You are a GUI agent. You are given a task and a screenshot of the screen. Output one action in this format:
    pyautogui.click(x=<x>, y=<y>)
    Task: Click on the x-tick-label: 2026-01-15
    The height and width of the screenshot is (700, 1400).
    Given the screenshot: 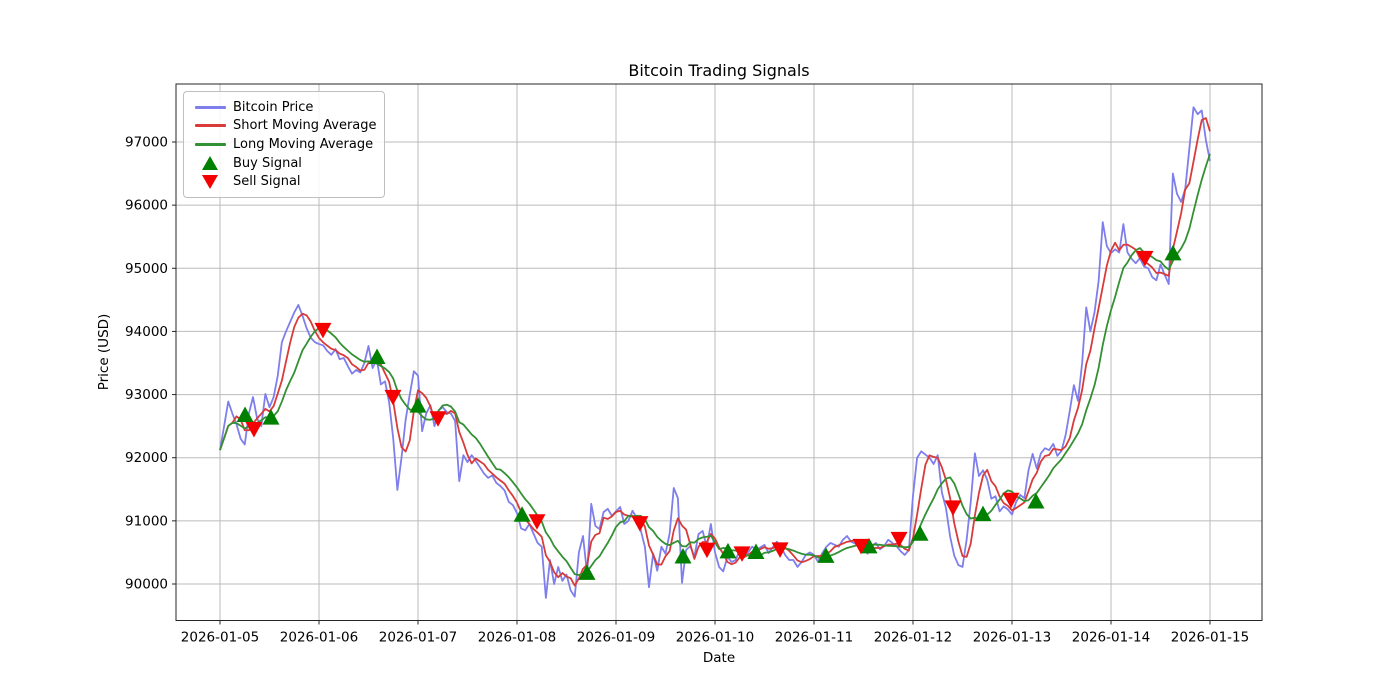 What is the action you would take?
    pyautogui.click(x=1210, y=638)
    